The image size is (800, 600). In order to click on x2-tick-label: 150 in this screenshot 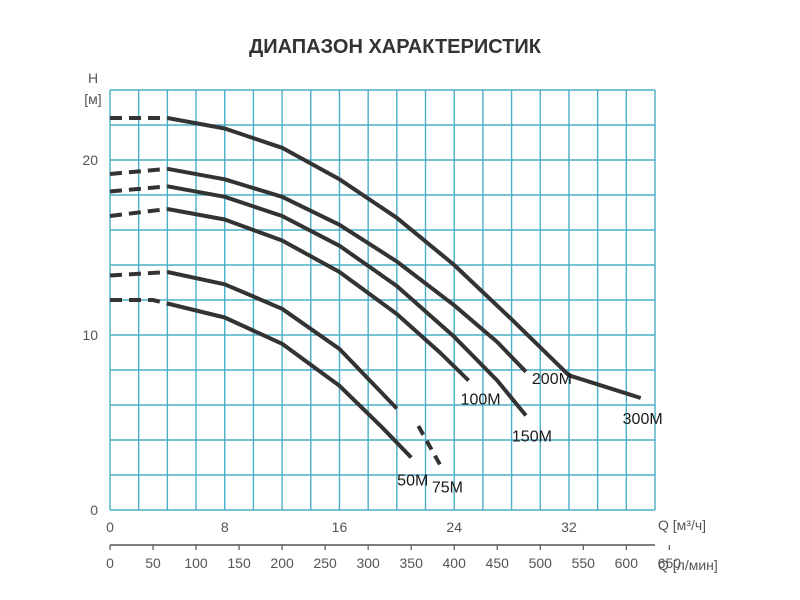, I will do `click(239, 563)`.